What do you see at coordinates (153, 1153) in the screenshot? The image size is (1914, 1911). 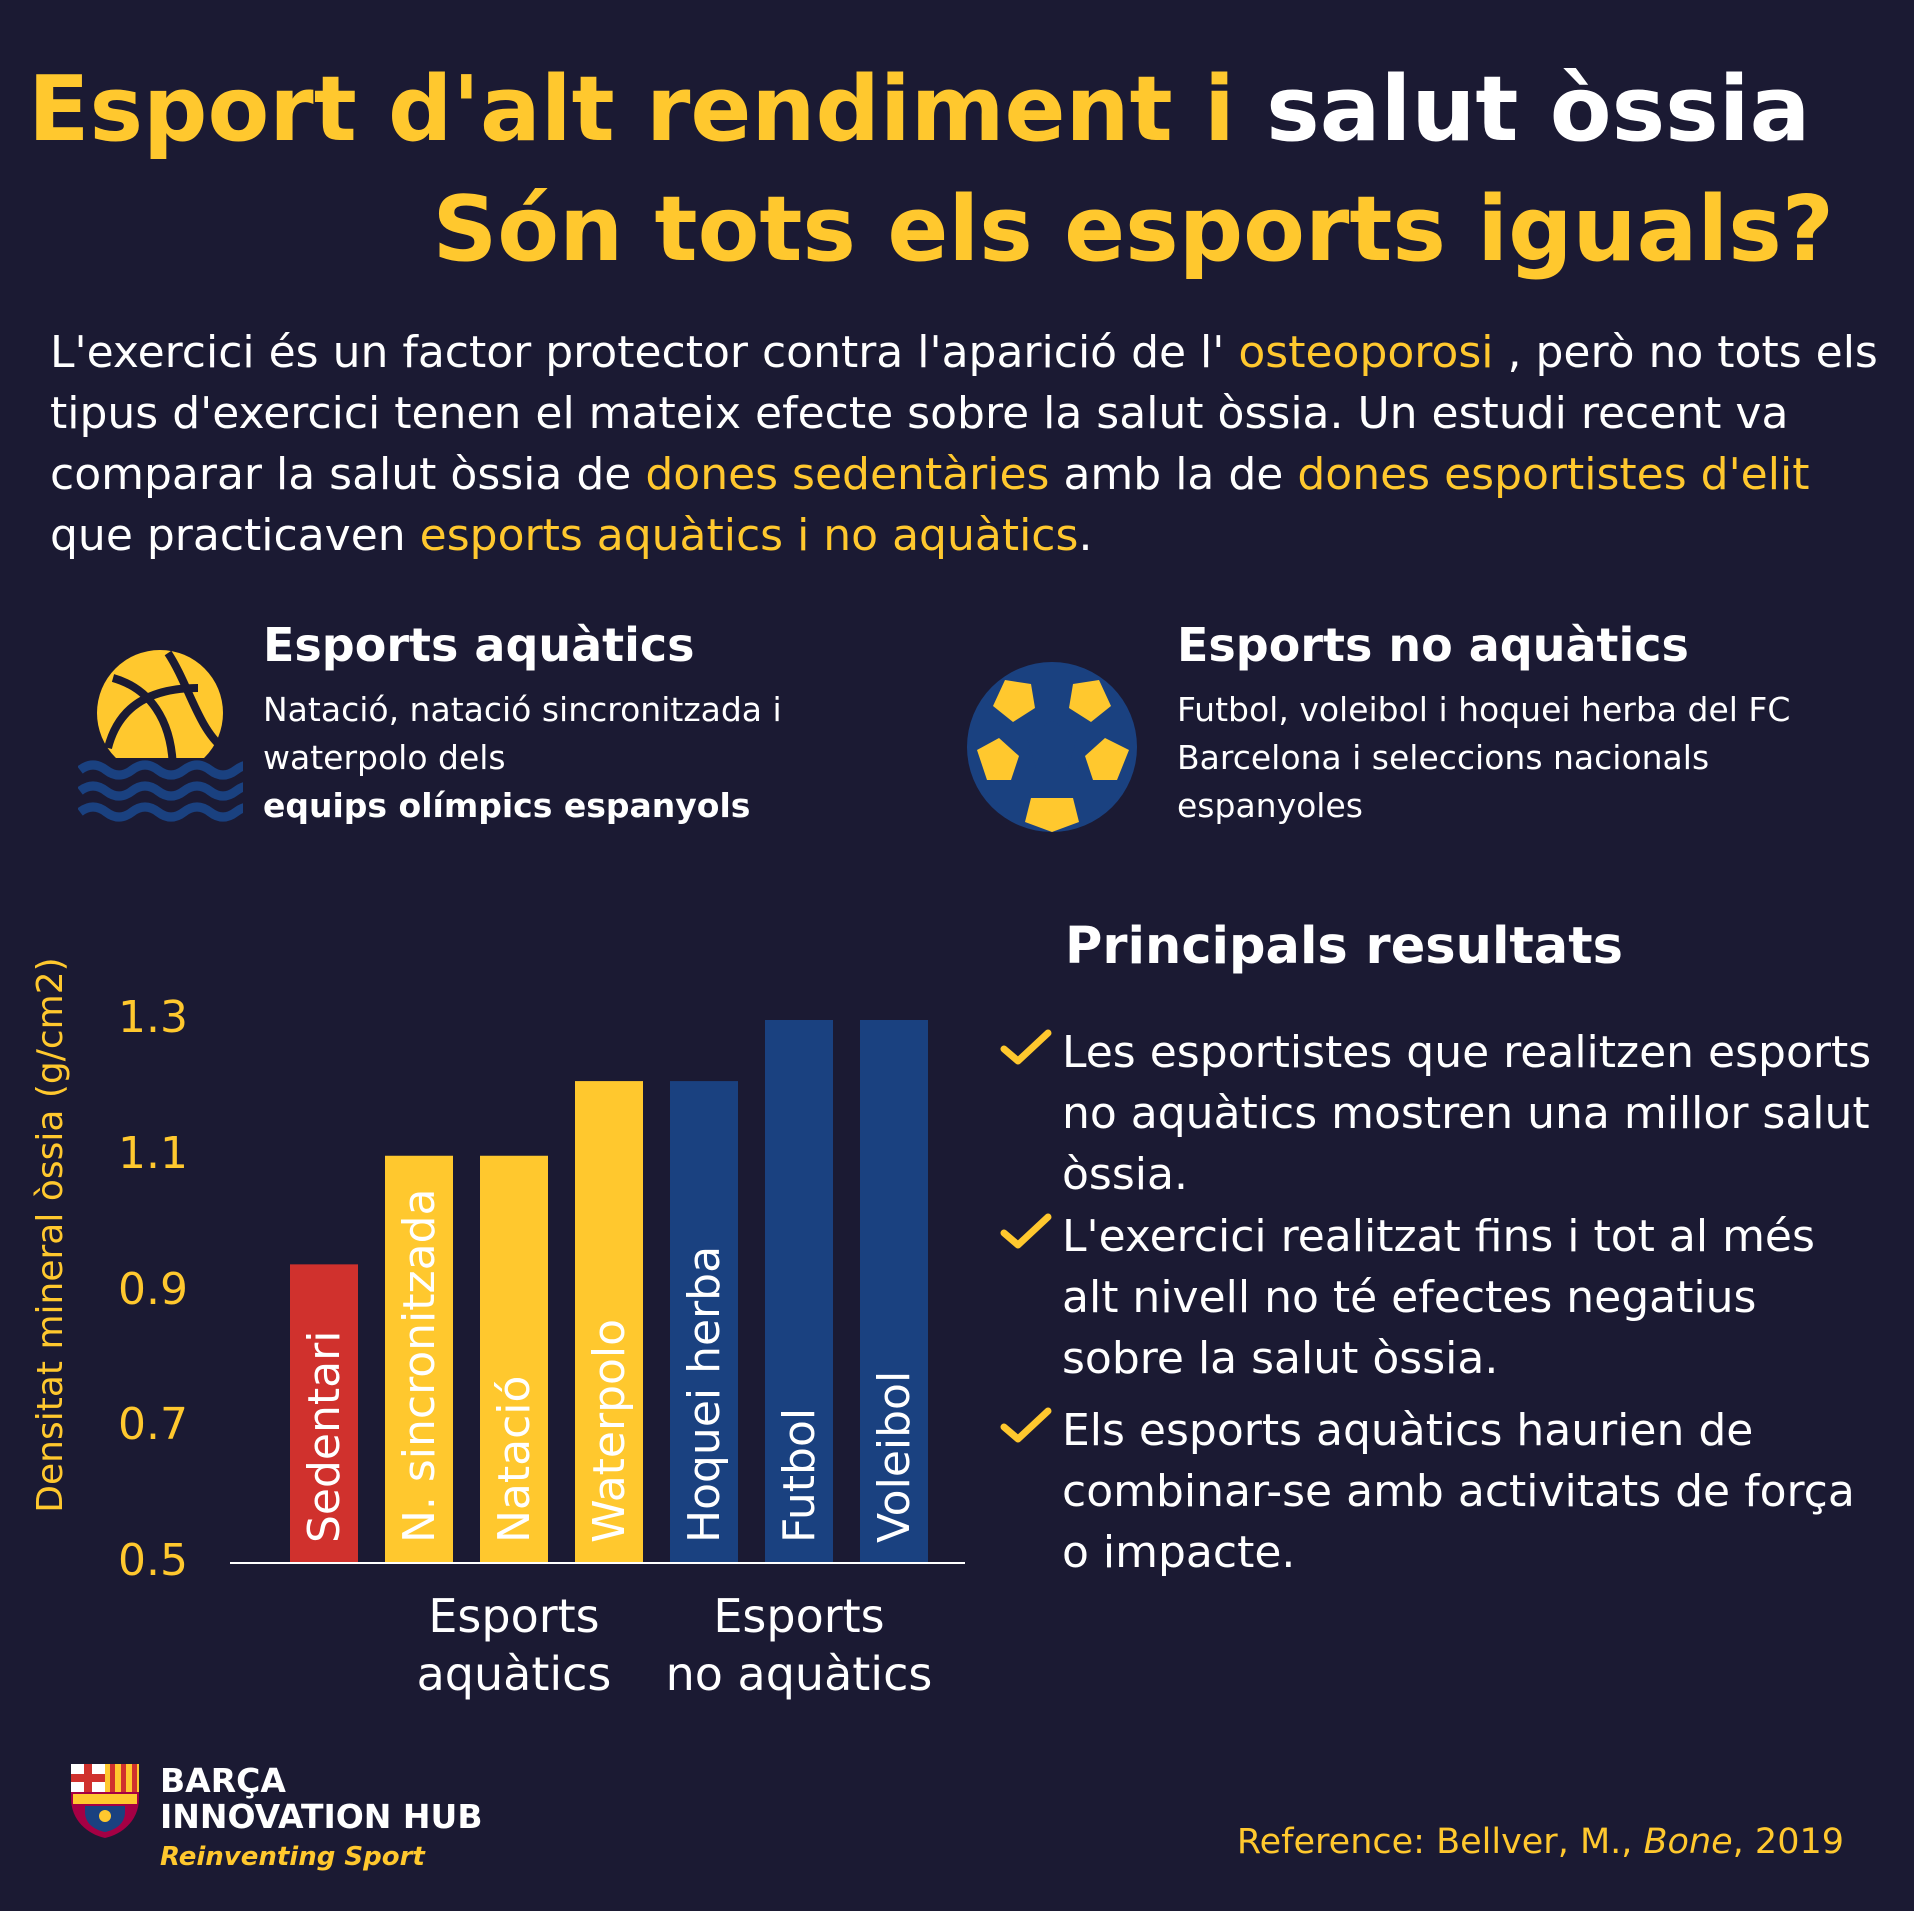 I see `y-tick-label: 1.1` at bounding box center [153, 1153].